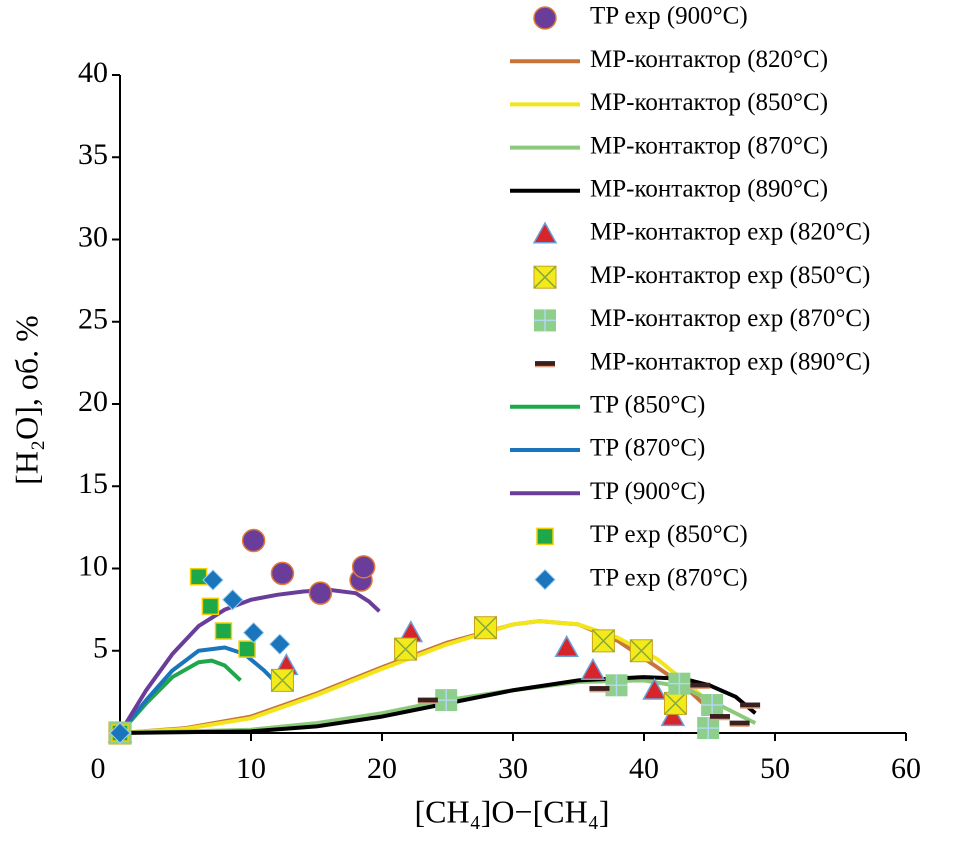 The image size is (979, 846). I want to click on legend-label: MP-контактор exp (890°C), so click(730, 361).